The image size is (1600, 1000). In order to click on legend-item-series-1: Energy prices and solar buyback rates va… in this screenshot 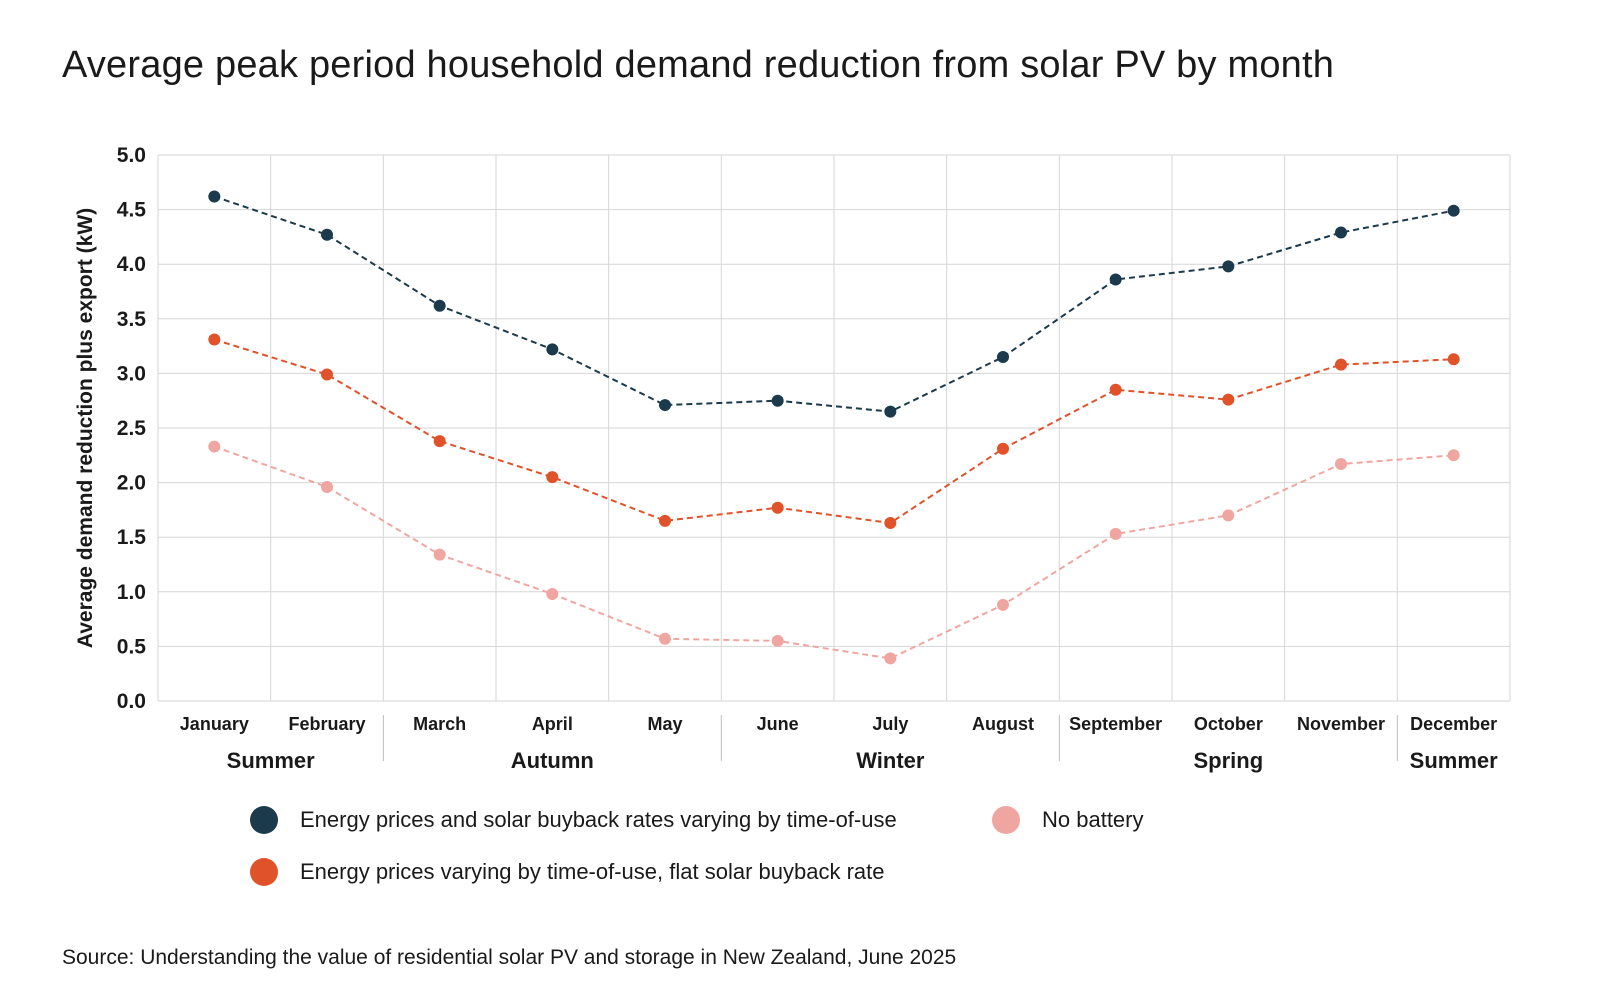, I will do `click(573, 820)`.